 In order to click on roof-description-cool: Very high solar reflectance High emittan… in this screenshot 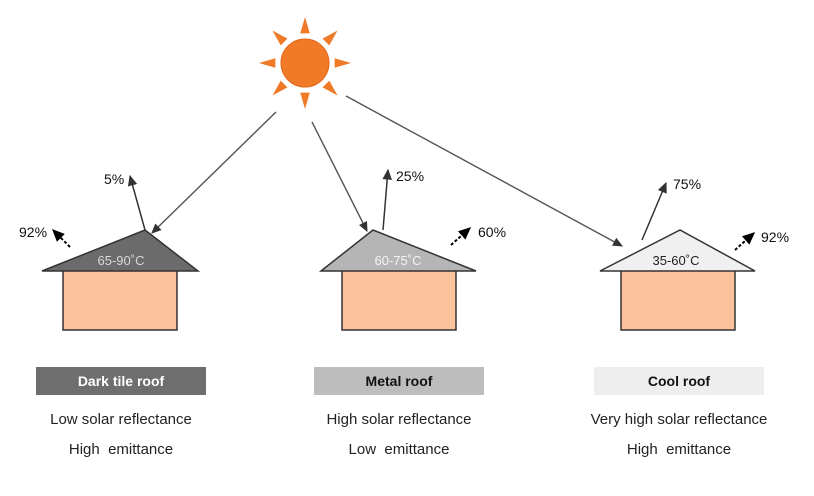, I will do `click(679, 435)`.